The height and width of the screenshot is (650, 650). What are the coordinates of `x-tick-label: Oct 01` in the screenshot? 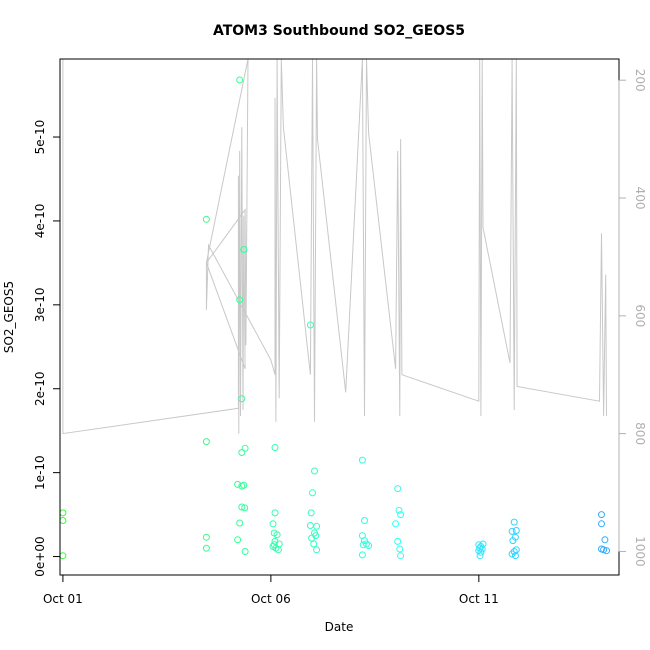 It's located at (63, 599).